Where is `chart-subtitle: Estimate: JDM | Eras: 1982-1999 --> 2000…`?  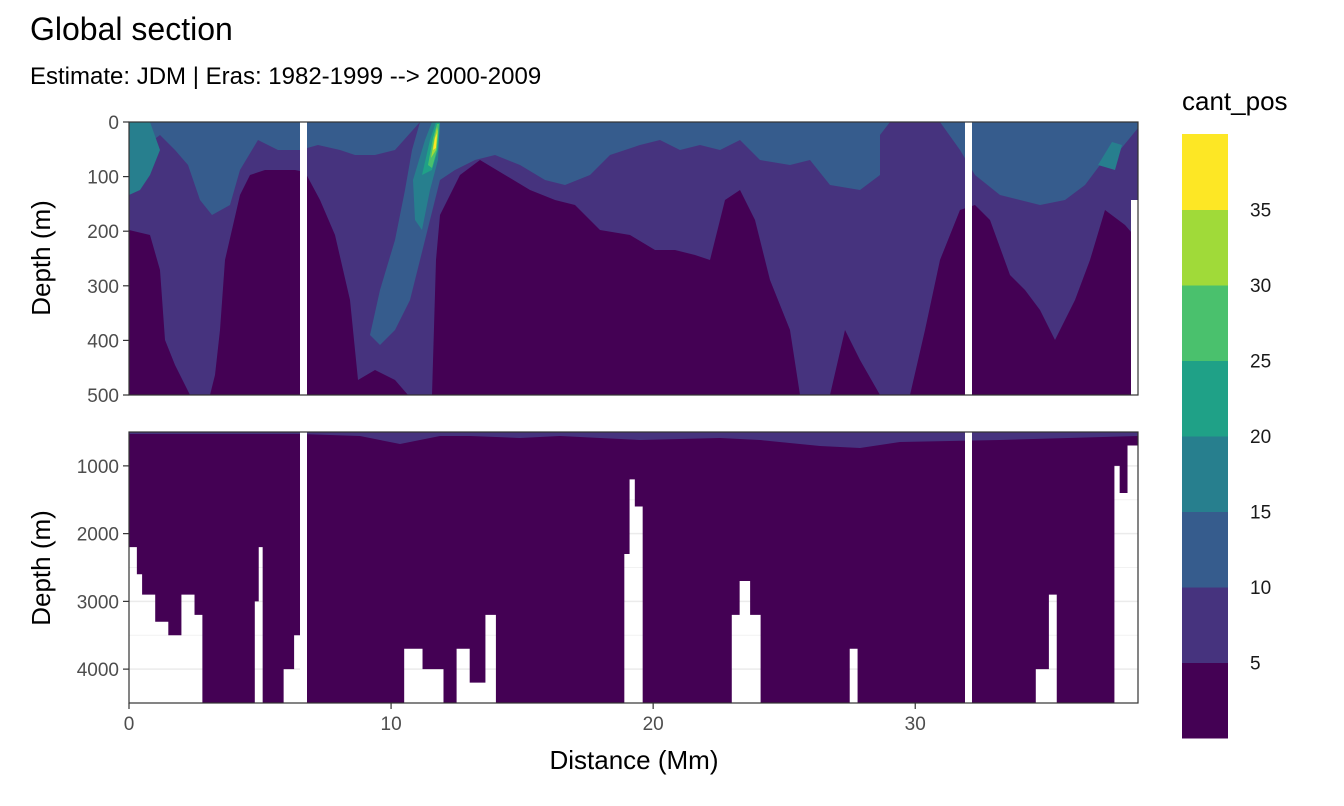 chart-subtitle: Estimate: JDM | Eras: 1982-1999 --> 2000… is located at coordinates (285, 76).